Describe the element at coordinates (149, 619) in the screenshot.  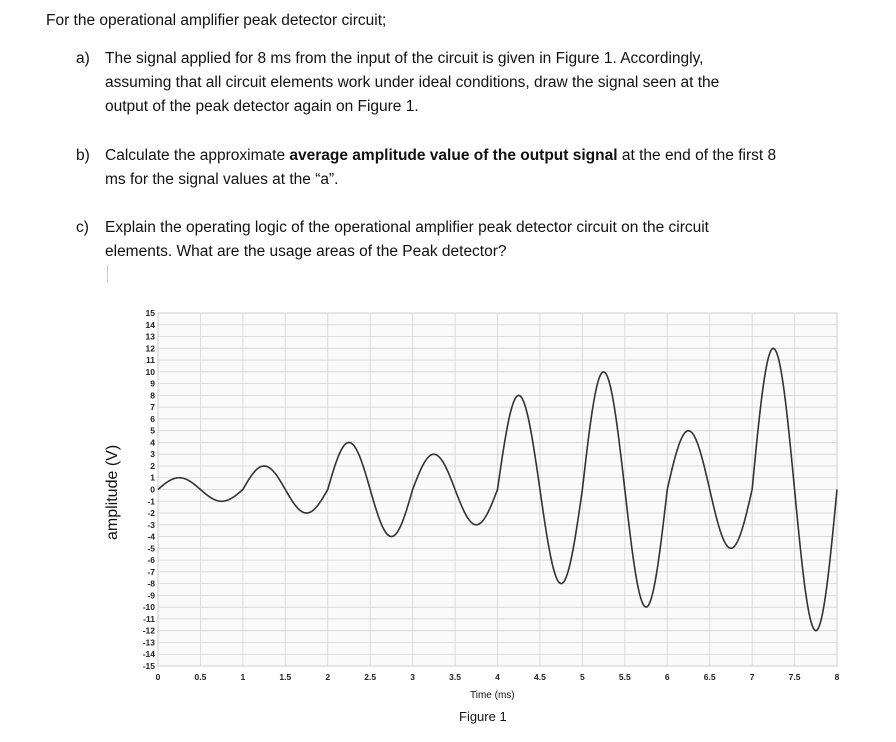
I see `y-tick-label: -11` at that location.